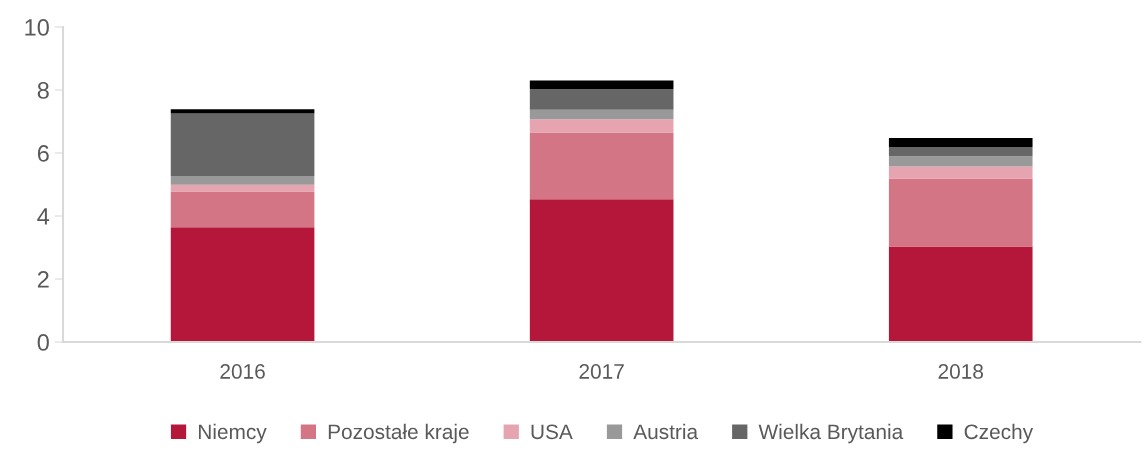  I want to click on x-tick-label: 2017, so click(601, 371).